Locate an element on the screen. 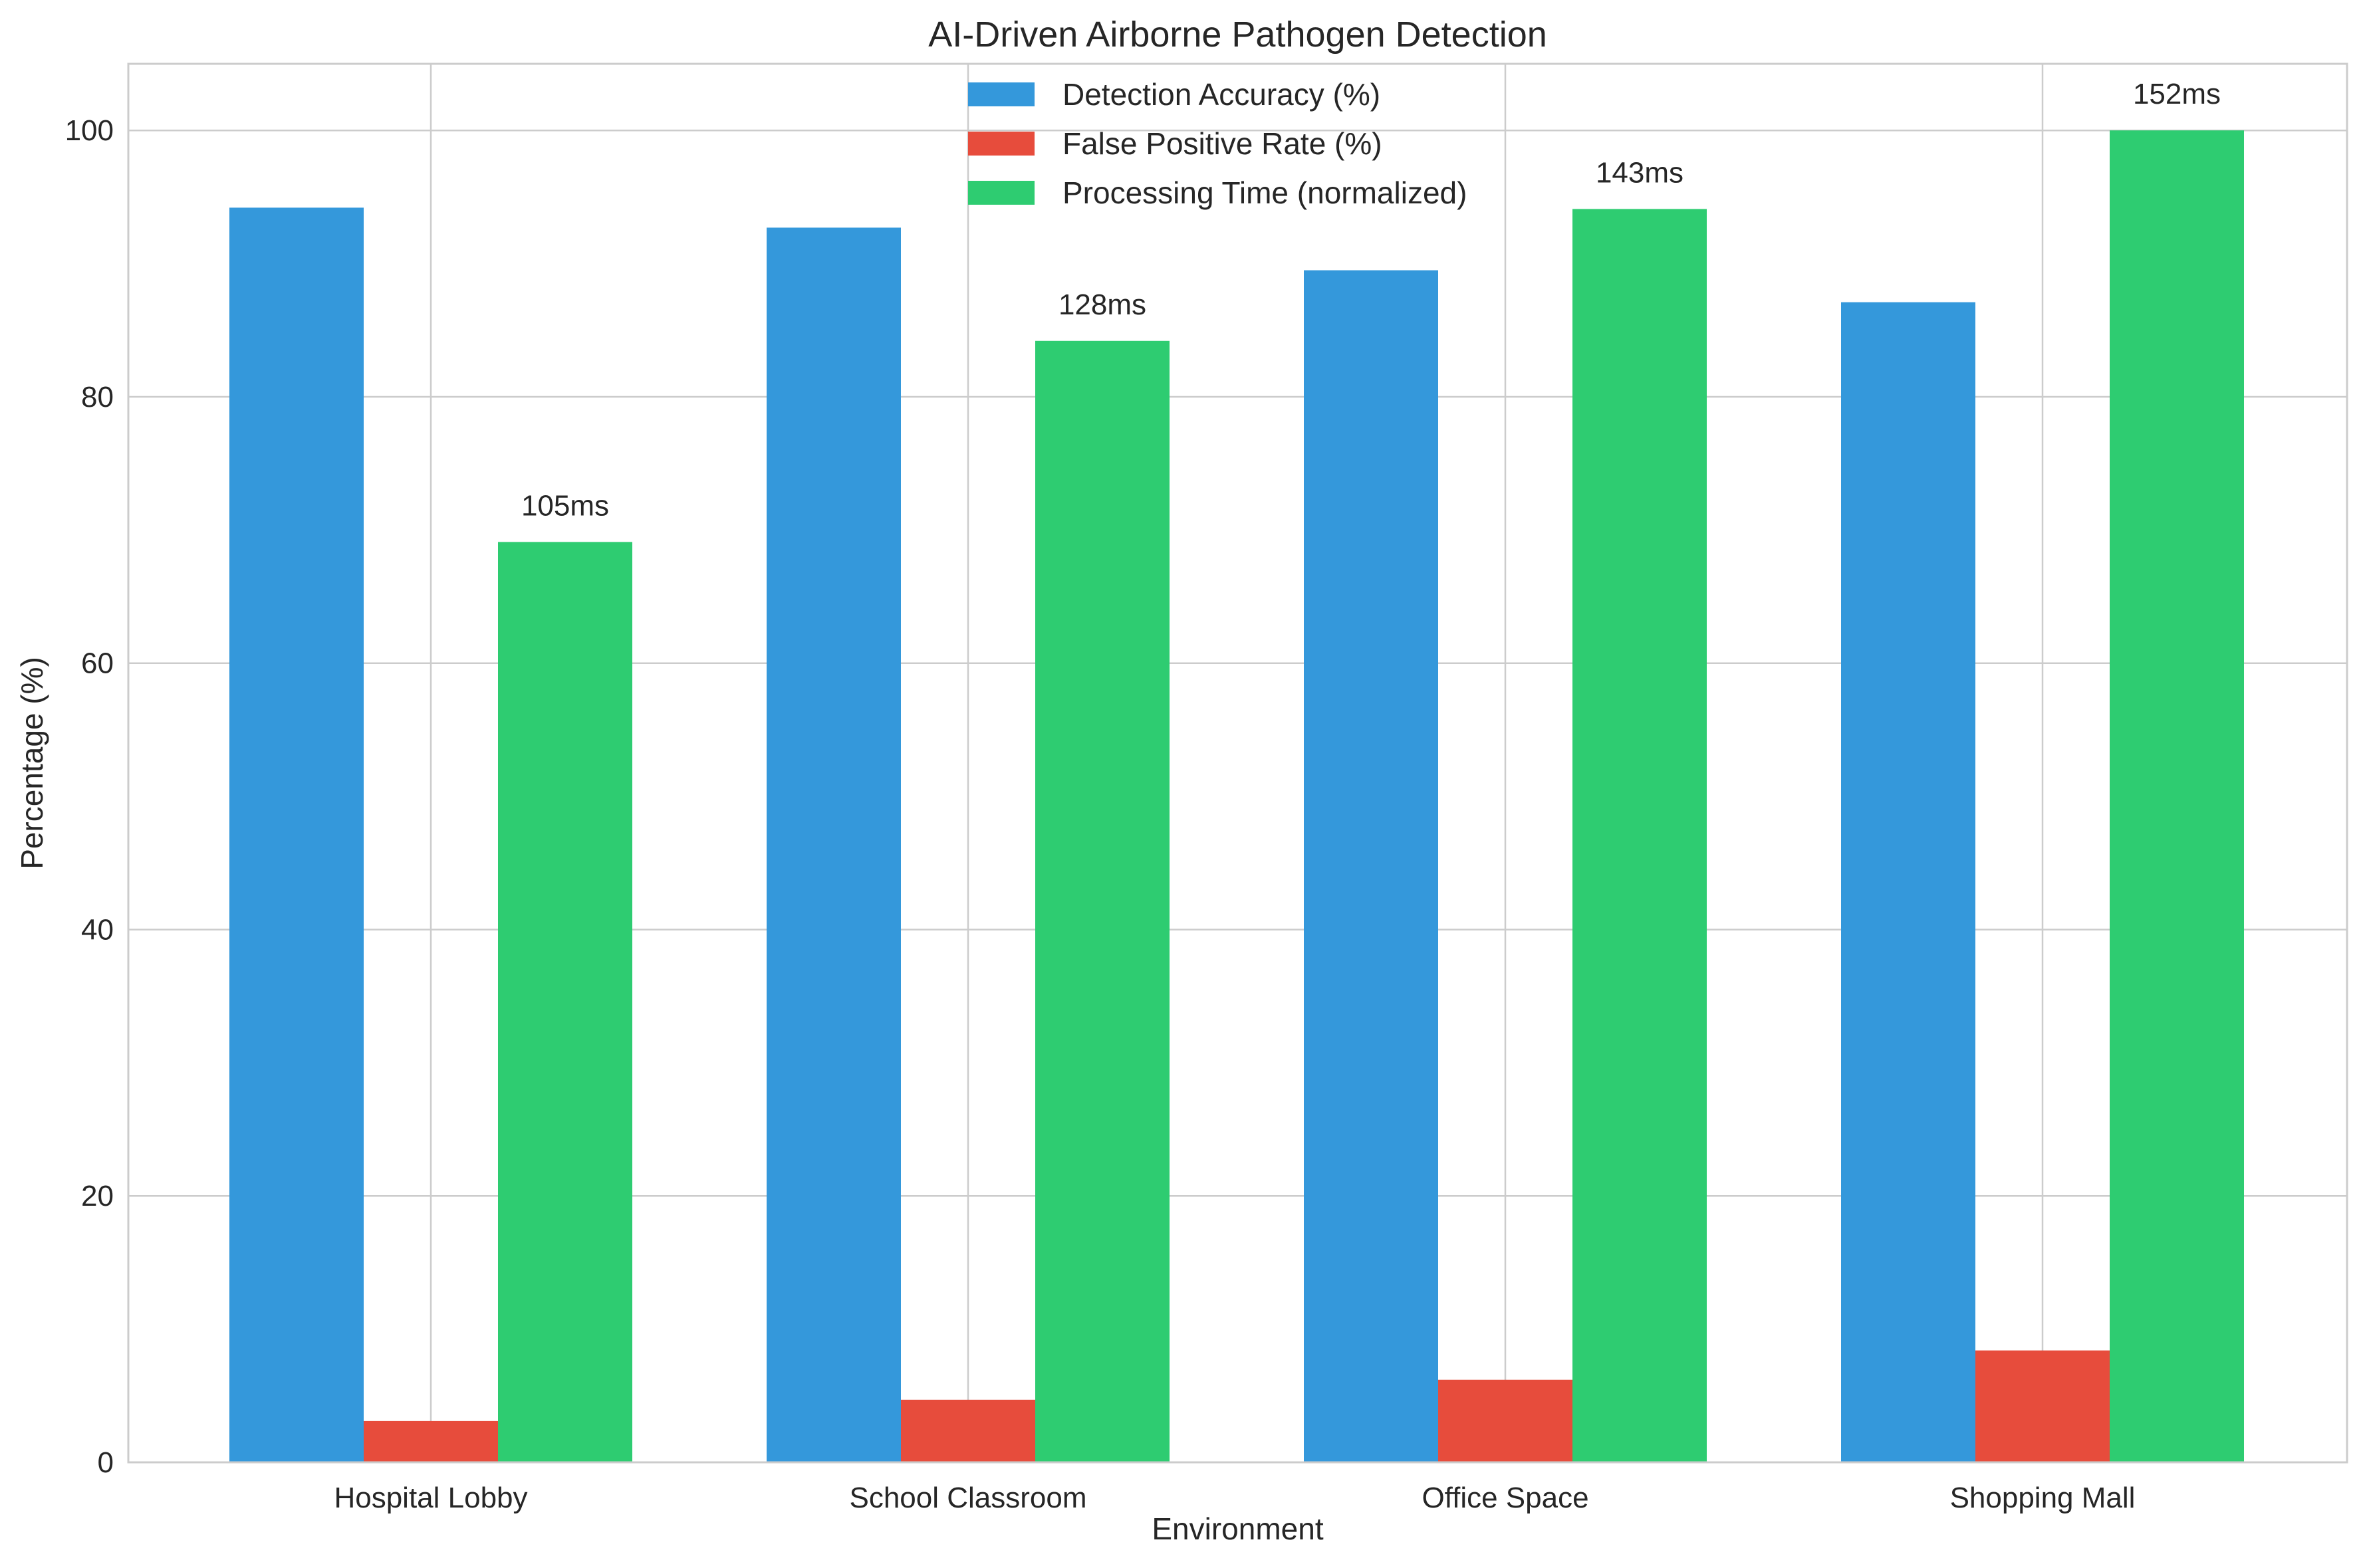 Image resolution: width=2363 pixels, height=1568 pixels. y-tick-label: 20 is located at coordinates (97, 1196).